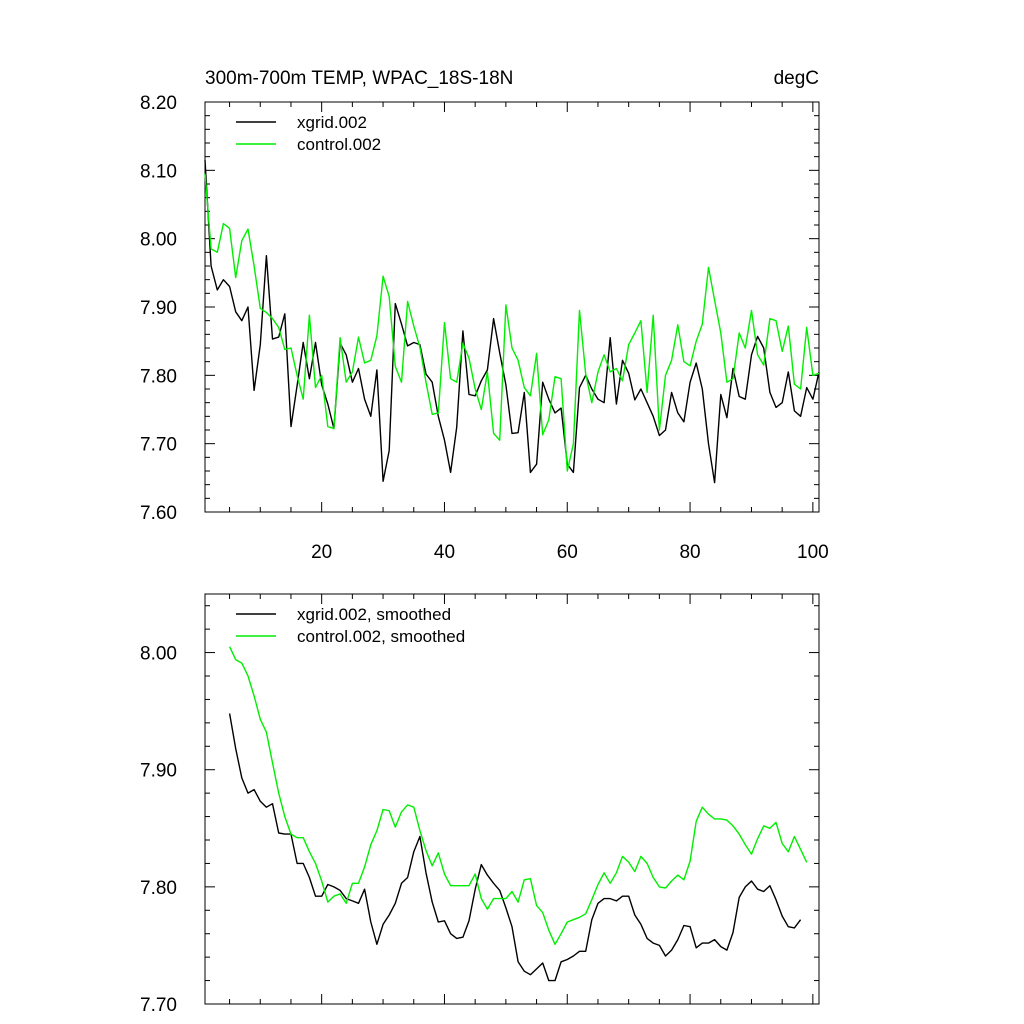  Describe the element at coordinates (796, 78) in the screenshot. I see `top-panel-units: degC` at that location.